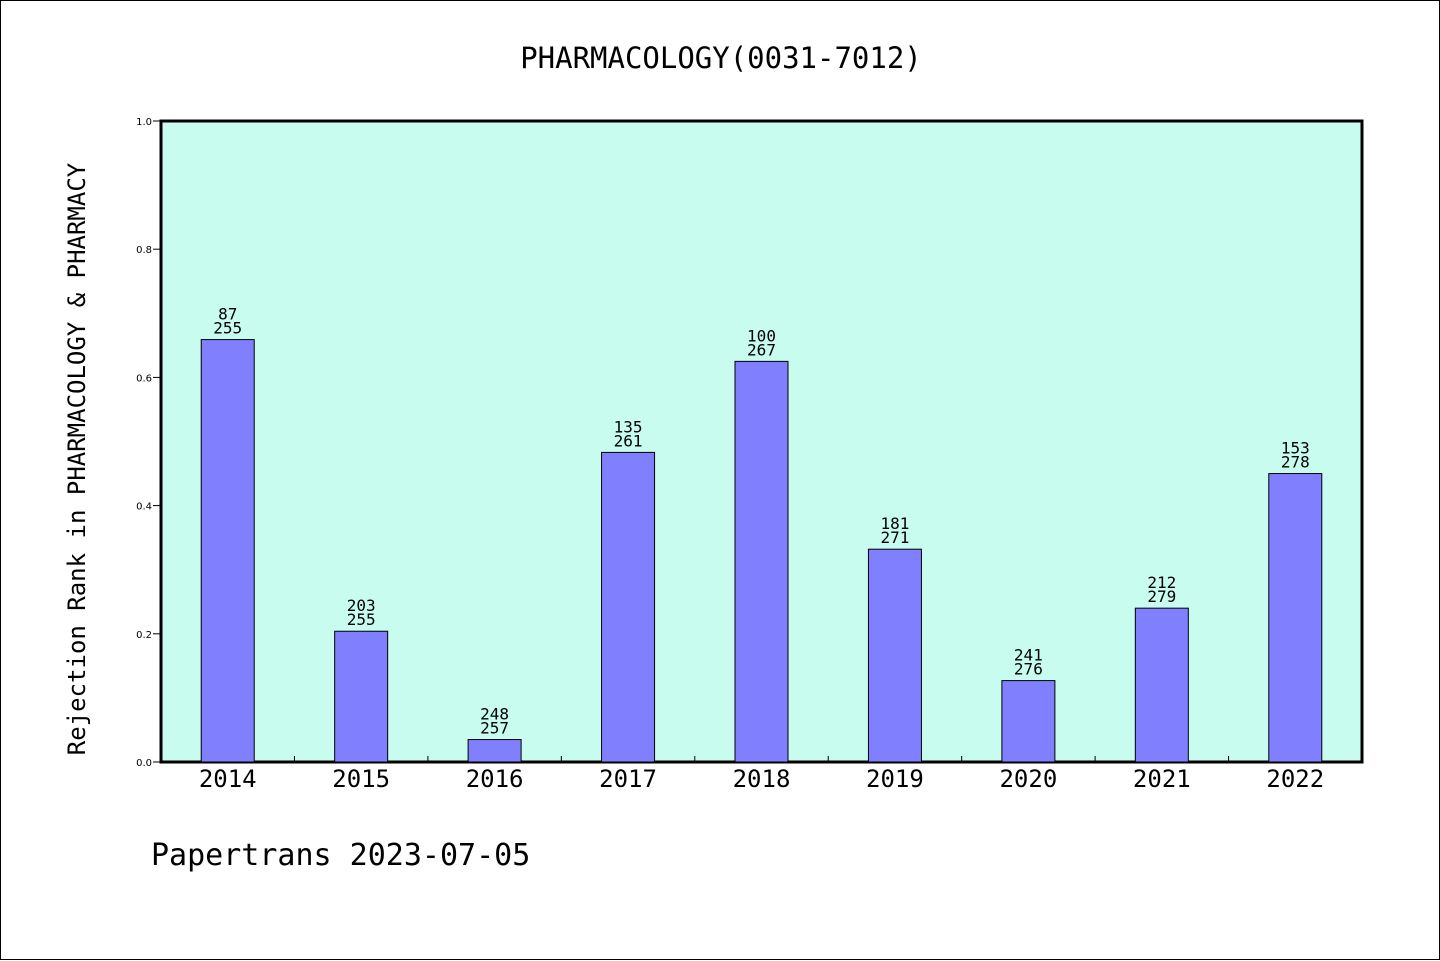  Describe the element at coordinates (894, 655) in the screenshot. I see `bar-2019` at that location.